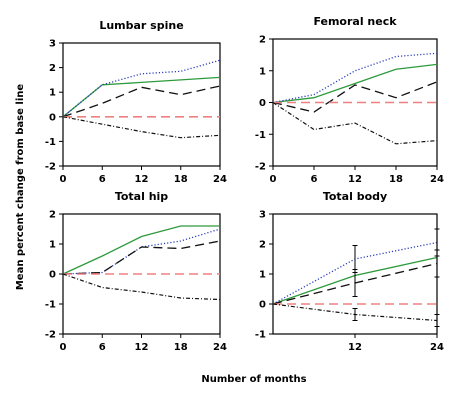 This screenshot has height=404, width=468. I want to click on chart-title: Femoral neck, so click(355, 21).